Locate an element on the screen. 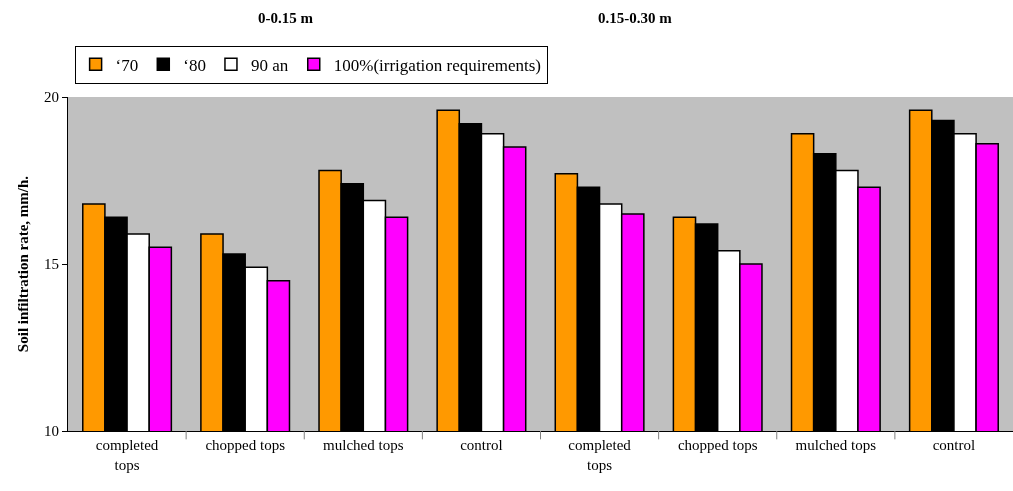 The height and width of the screenshot is (491, 1013). y-axis-title: Soil infiltration rate, mm/h. is located at coordinates (23, 264).